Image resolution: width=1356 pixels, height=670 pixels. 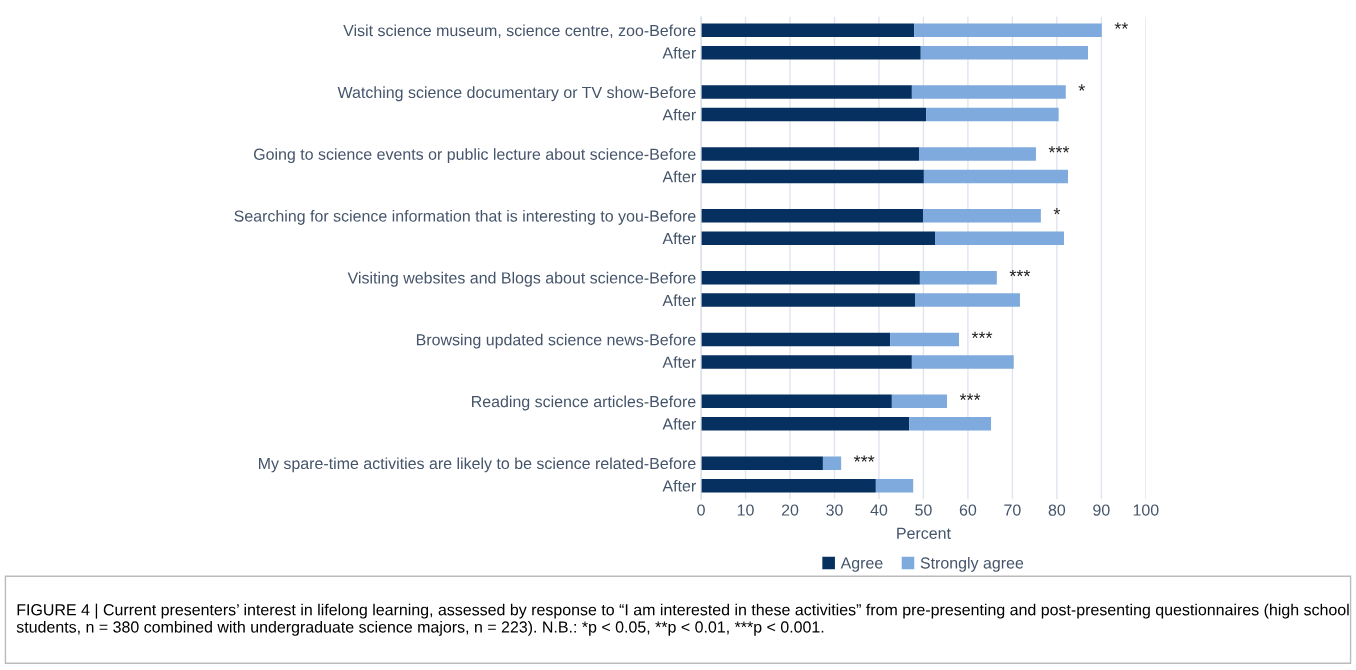 What do you see at coordinates (1012, 510) in the screenshot?
I see `x-tick-label: 70` at bounding box center [1012, 510].